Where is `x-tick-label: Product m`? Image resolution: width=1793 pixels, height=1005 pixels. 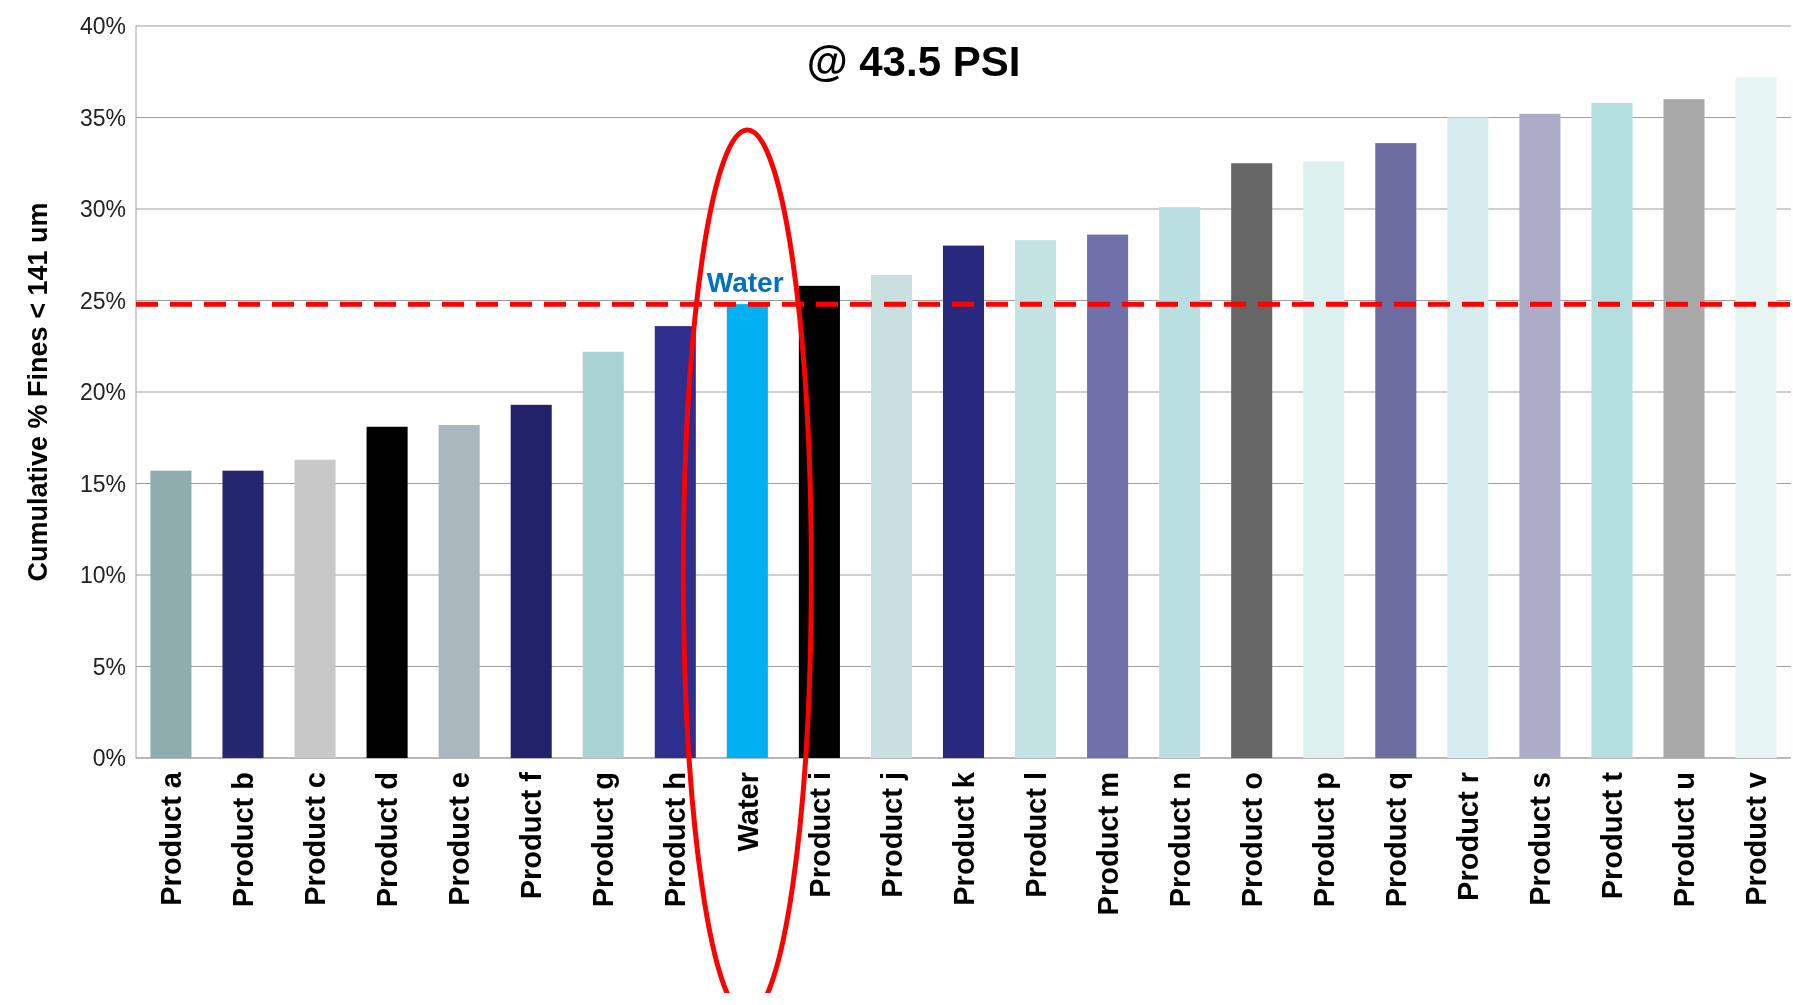 x-tick-label: Product m is located at coordinates (1107, 844).